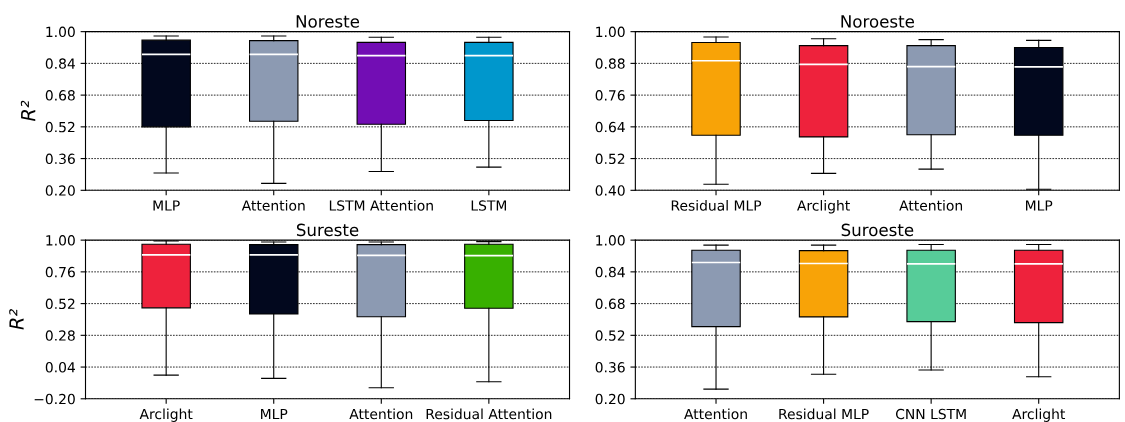  I want to click on x-tick-label: LSTM, so click(489, 205).